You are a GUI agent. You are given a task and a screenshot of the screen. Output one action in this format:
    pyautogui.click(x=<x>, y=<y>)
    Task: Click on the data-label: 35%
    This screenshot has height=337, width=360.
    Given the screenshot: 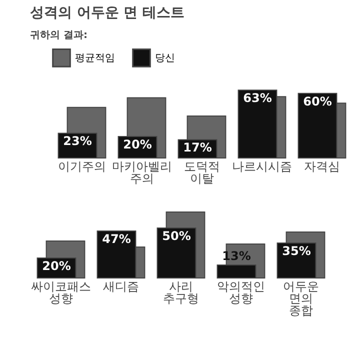 What is the action you would take?
    pyautogui.click(x=296, y=251)
    